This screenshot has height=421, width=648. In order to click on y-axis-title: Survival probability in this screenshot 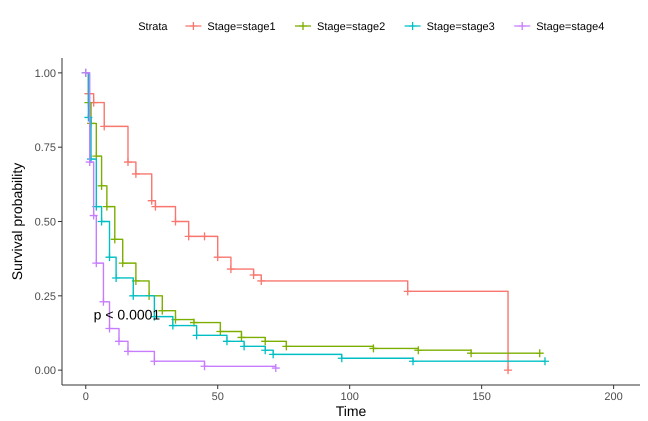, I will do `click(17, 221)`.